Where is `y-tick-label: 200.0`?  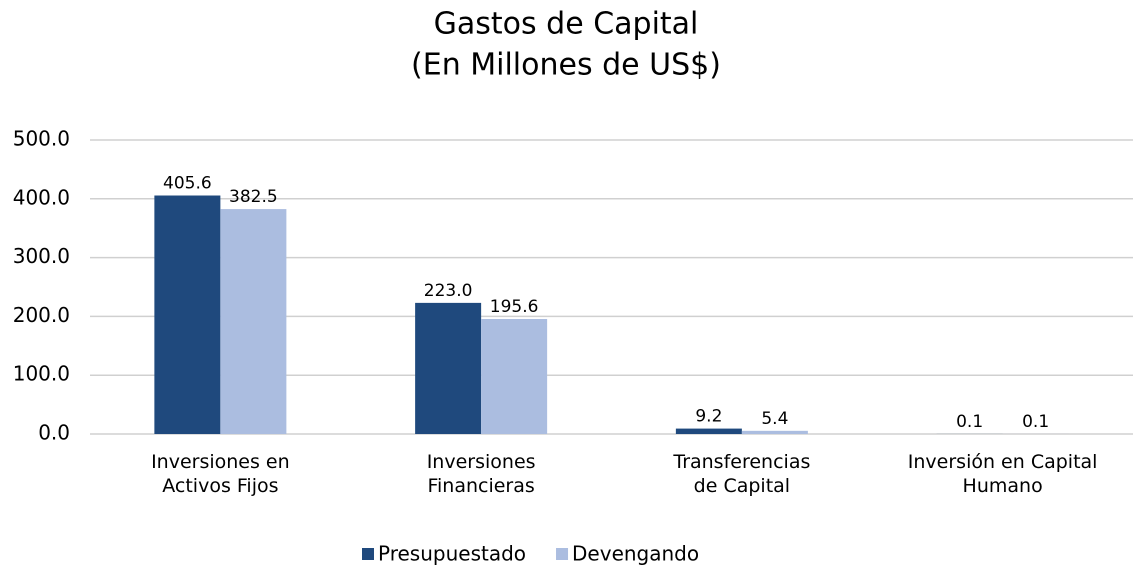 y-tick-label: 200.0 is located at coordinates (41, 315).